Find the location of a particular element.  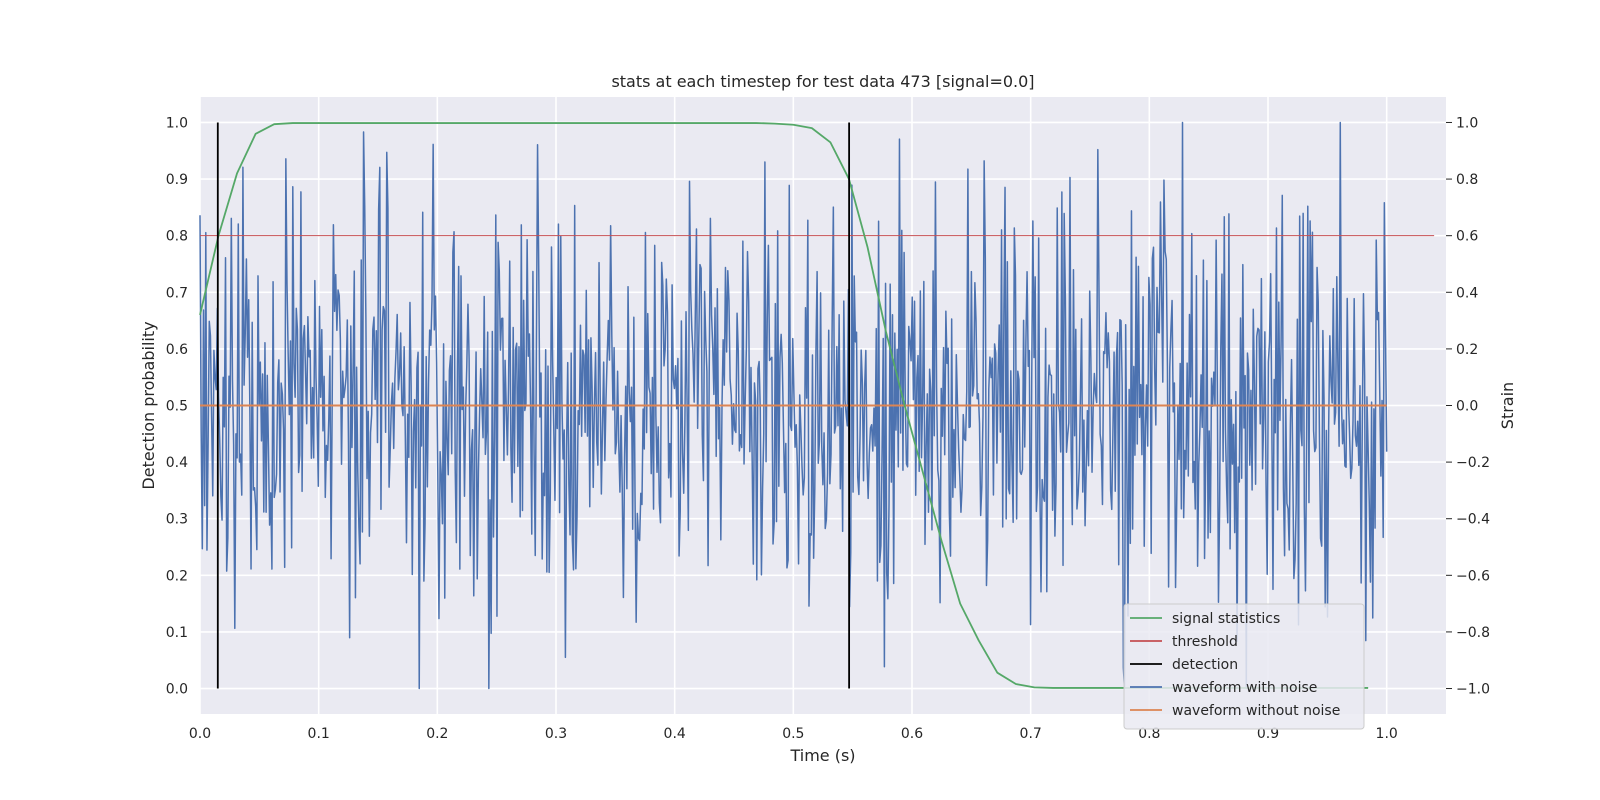

y2-tick-label: 1.0 is located at coordinates (1467, 123).